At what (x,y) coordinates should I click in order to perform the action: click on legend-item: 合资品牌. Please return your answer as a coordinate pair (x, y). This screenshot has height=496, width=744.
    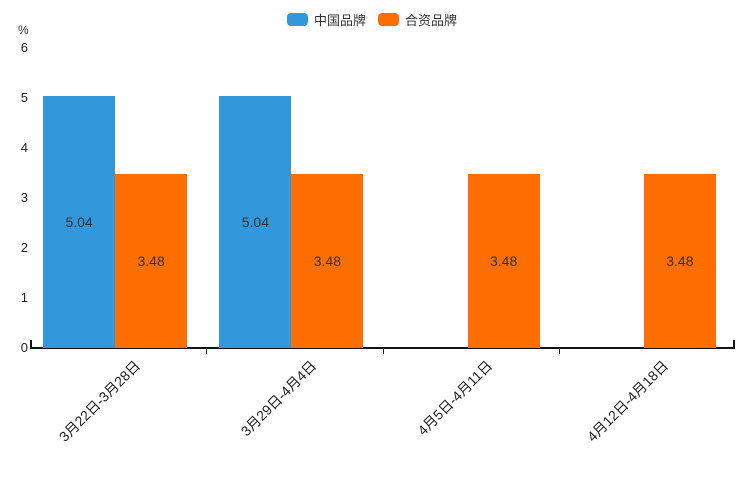
    Looking at the image, I should click on (417, 19).